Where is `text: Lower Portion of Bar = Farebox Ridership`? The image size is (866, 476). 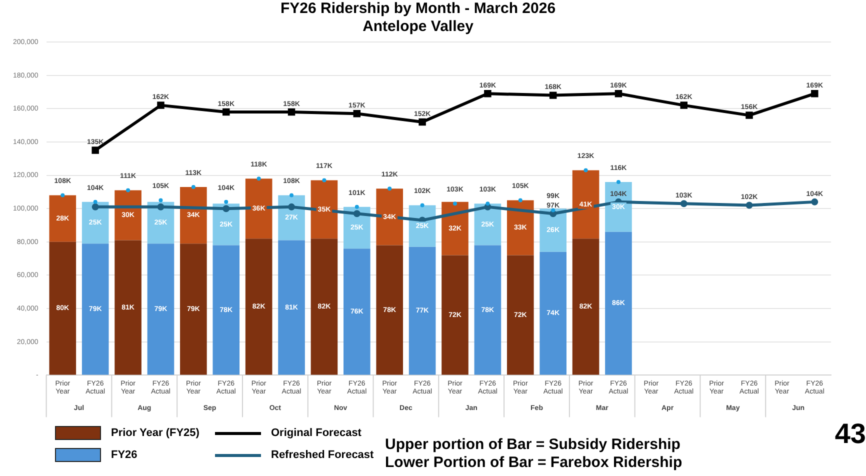
text: Lower Portion of Bar = Farebox Ridership is located at coordinates (533, 463).